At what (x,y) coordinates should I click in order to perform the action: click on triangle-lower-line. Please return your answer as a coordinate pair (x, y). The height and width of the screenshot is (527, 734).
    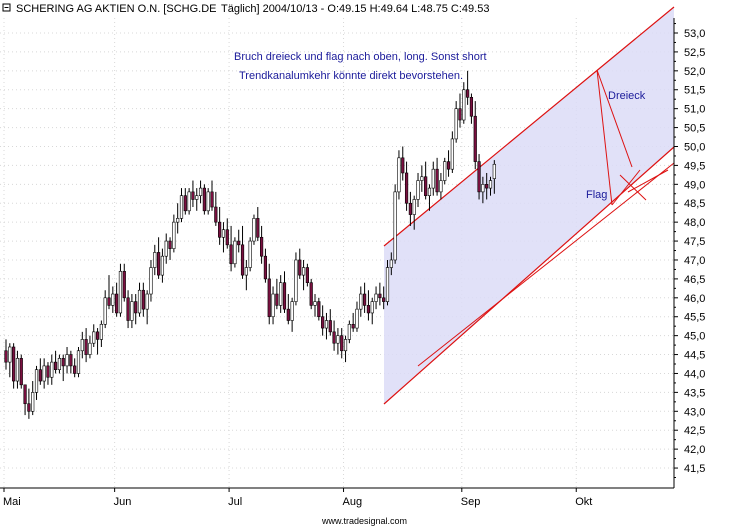
    Looking at the image, I should click on (626, 187).